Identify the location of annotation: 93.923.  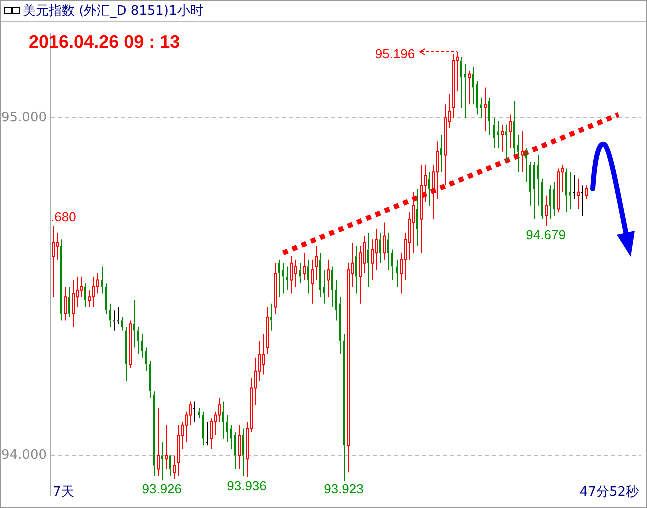
(344, 488).